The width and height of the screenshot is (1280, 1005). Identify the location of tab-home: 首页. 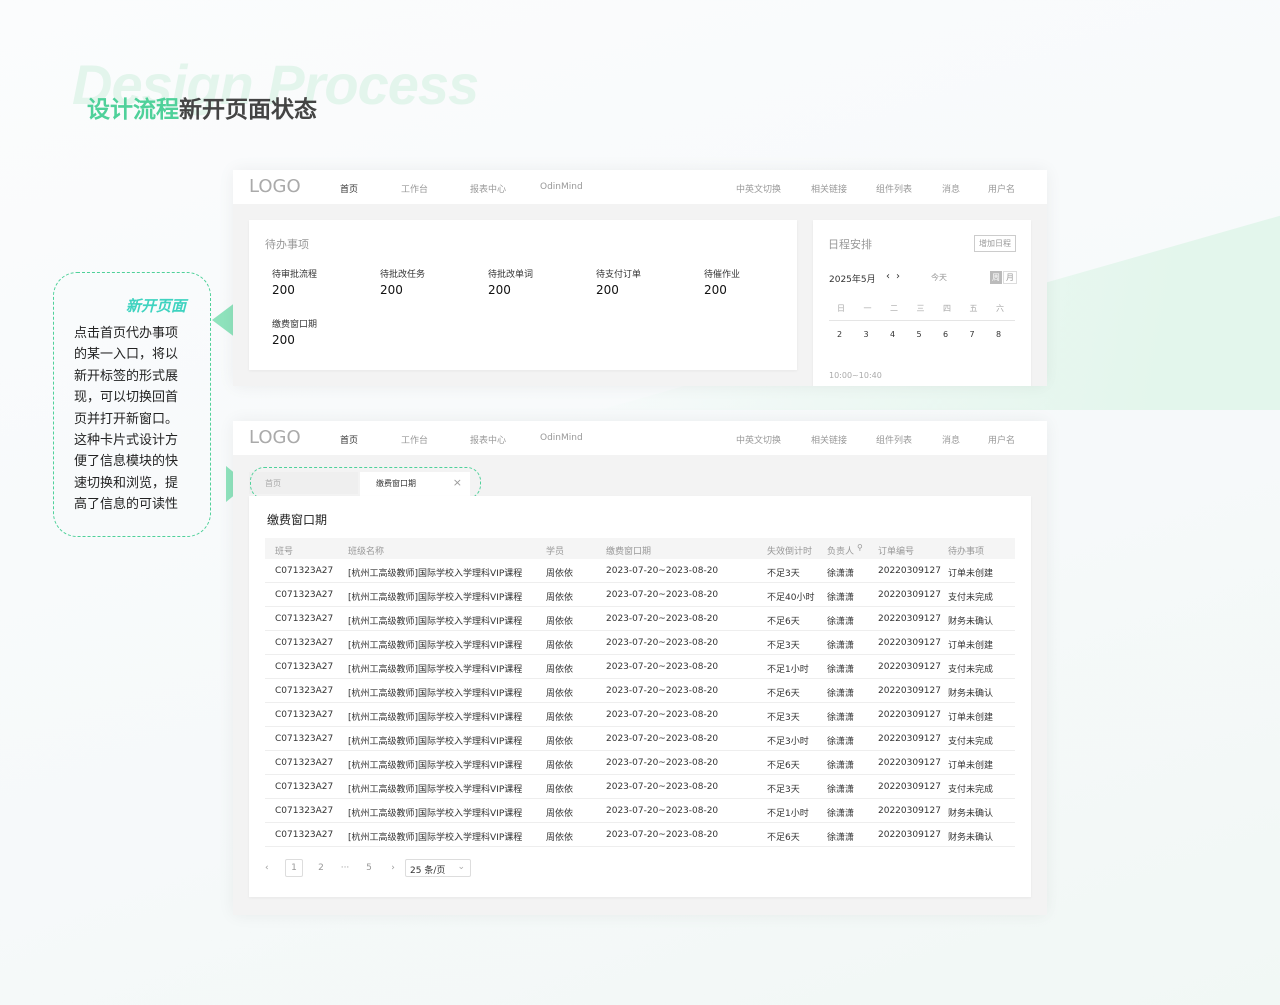
(303, 483).